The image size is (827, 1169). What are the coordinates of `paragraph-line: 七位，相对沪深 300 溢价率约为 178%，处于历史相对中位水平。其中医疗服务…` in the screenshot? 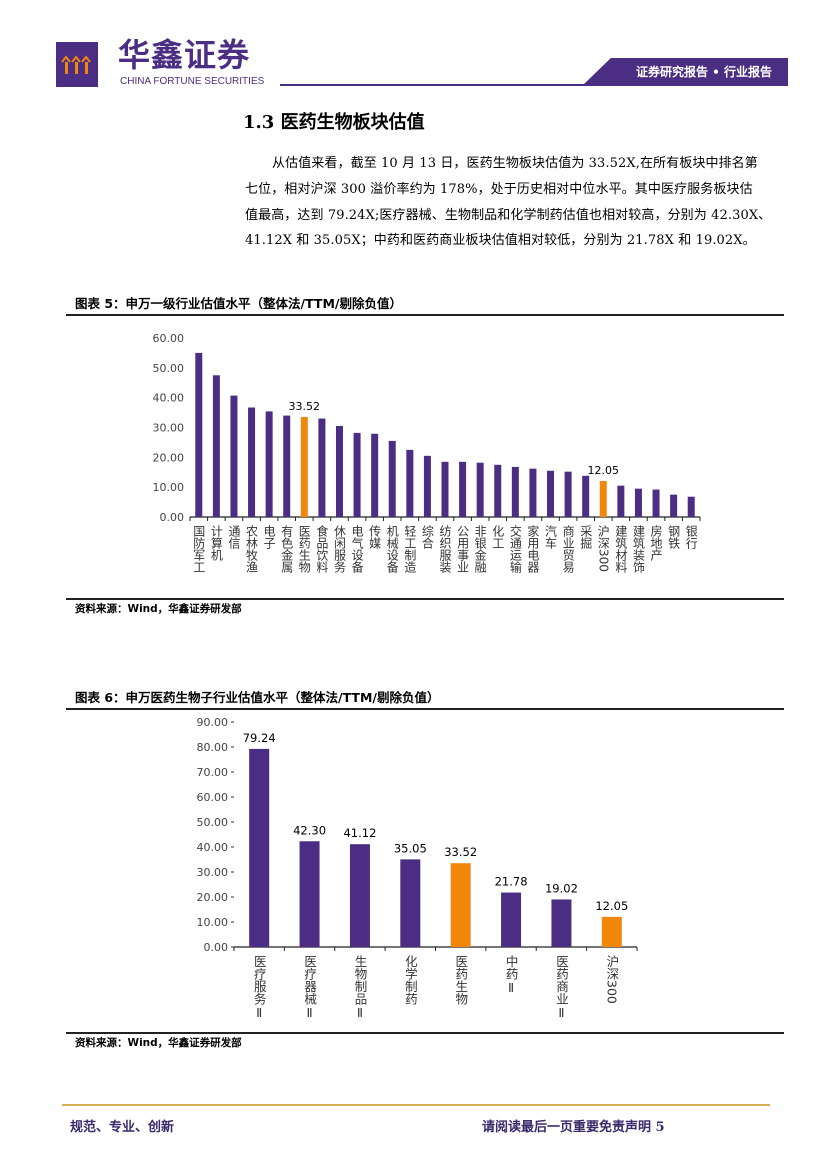 It's located at (499, 189).